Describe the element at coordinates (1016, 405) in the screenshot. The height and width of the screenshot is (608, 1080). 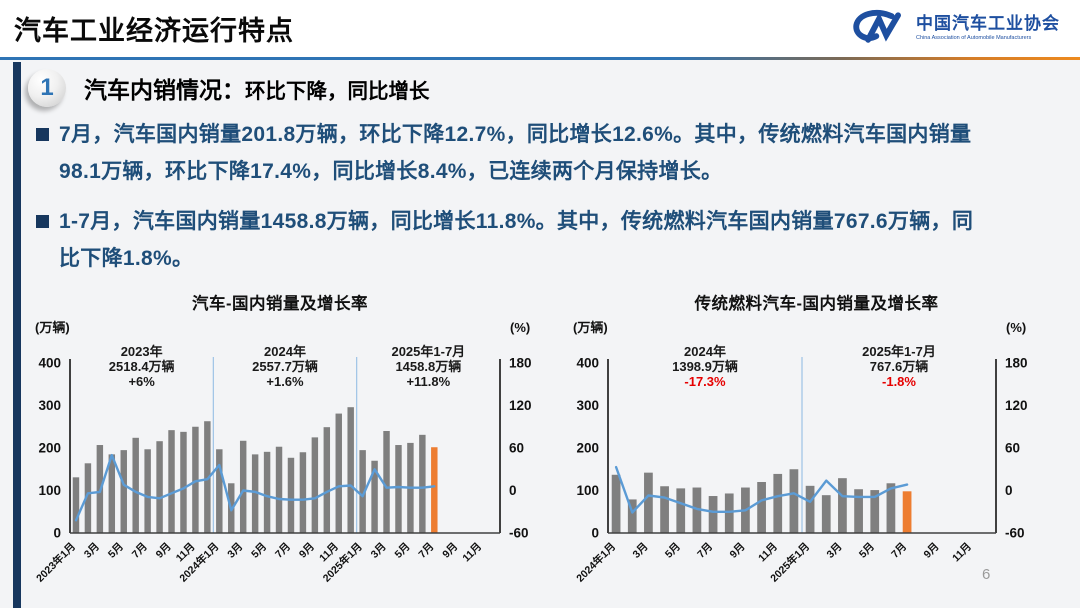
I see `svg-text: 120` at that location.